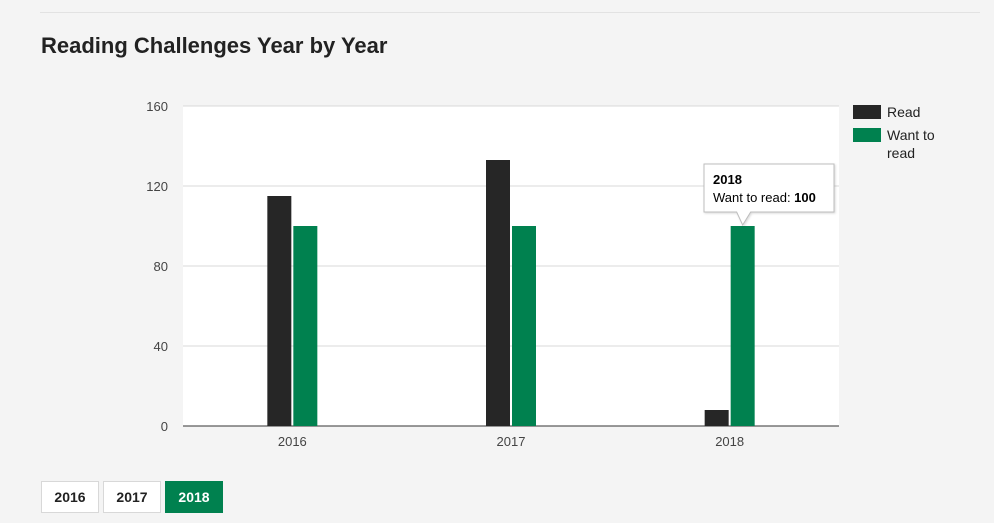 The image size is (994, 523). Describe the element at coordinates (292, 441) in the screenshot. I see `x-tick-label-2016: 2016` at that location.